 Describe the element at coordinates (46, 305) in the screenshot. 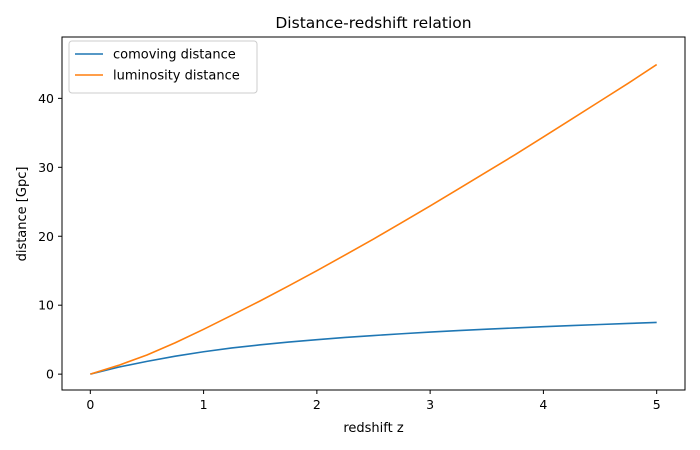

I see `y-tick-label: 10` at that location.